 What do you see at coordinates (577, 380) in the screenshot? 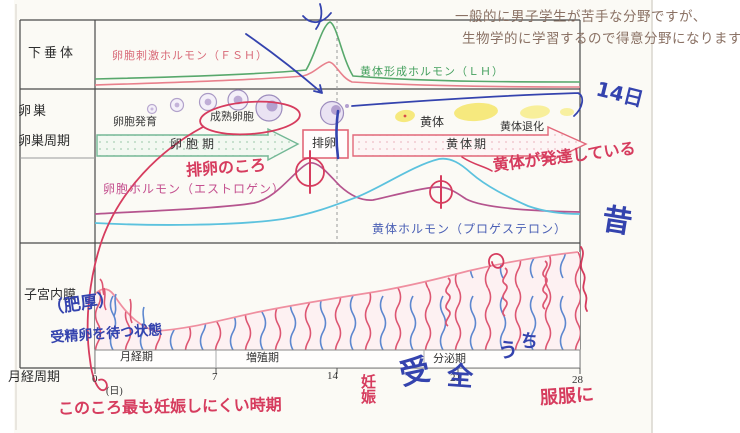
I see `axis-tick-28: 28` at bounding box center [577, 380].